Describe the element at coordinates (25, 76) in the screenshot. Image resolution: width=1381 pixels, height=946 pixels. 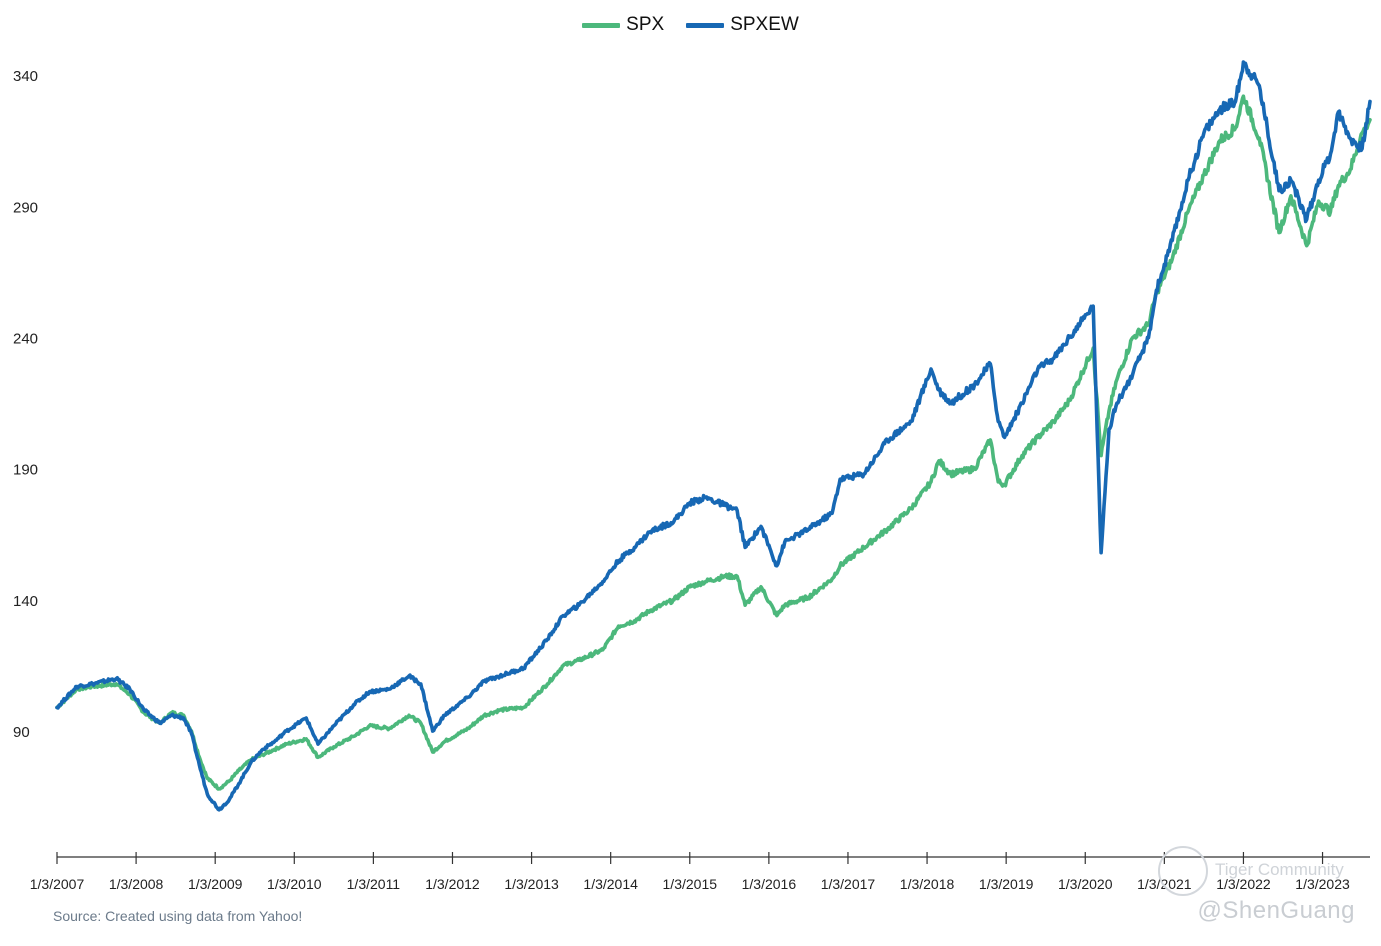
I see `y-tick-label: 340` at that location.